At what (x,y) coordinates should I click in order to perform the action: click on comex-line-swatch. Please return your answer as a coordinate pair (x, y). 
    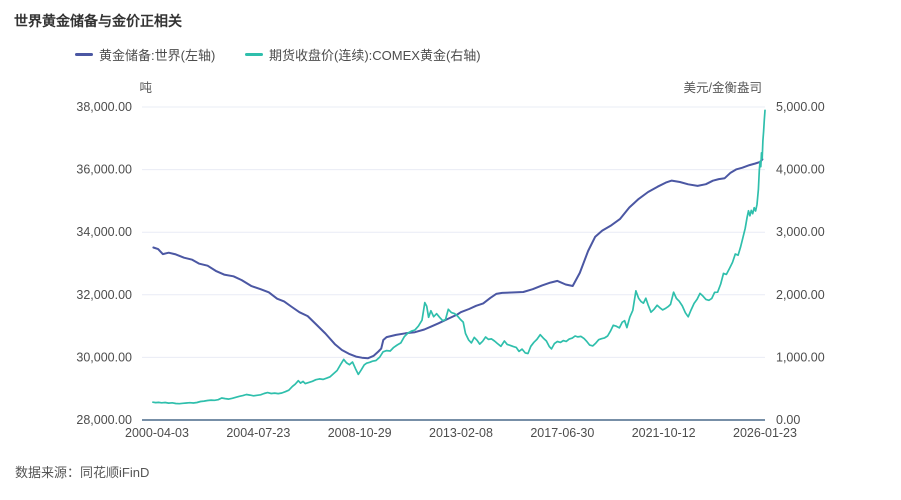
    Looking at the image, I should click on (254, 54).